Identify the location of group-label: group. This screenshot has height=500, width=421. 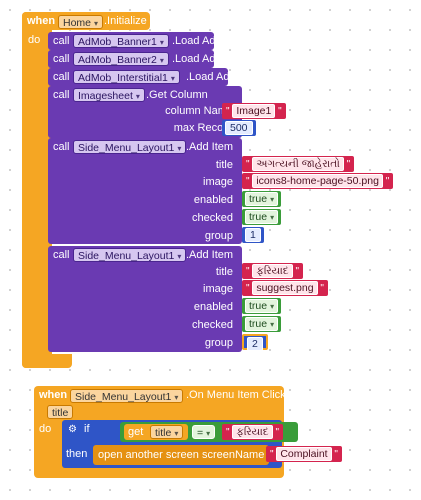
(218, 236).